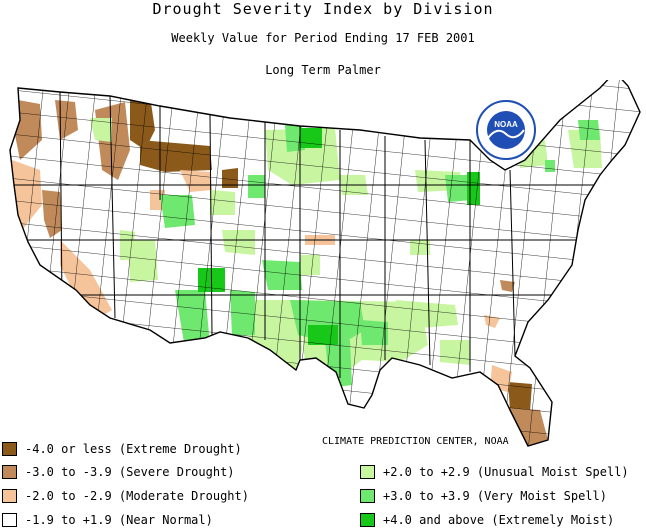 The height and width of the screenshot is (530, 646). I want to click on credit-text: CLIMATE PREDICTION CENTER, NOAA, so click(415, 441).